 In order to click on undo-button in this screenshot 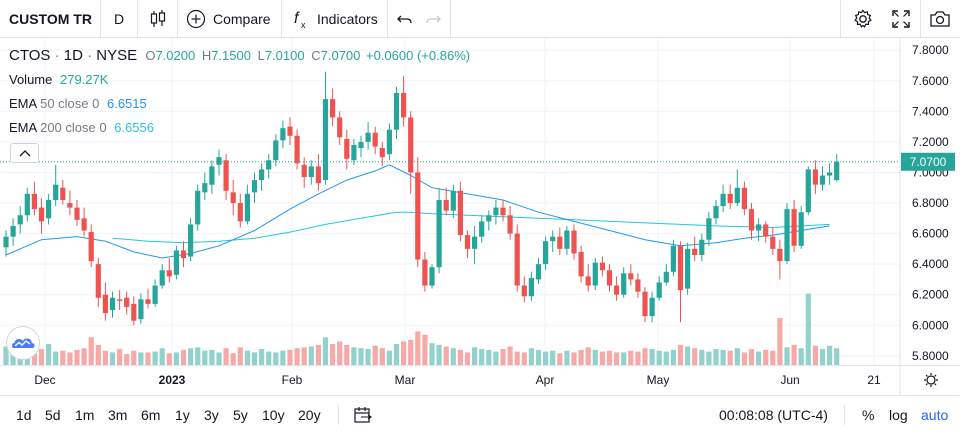, I will do `click(405, 19)`.